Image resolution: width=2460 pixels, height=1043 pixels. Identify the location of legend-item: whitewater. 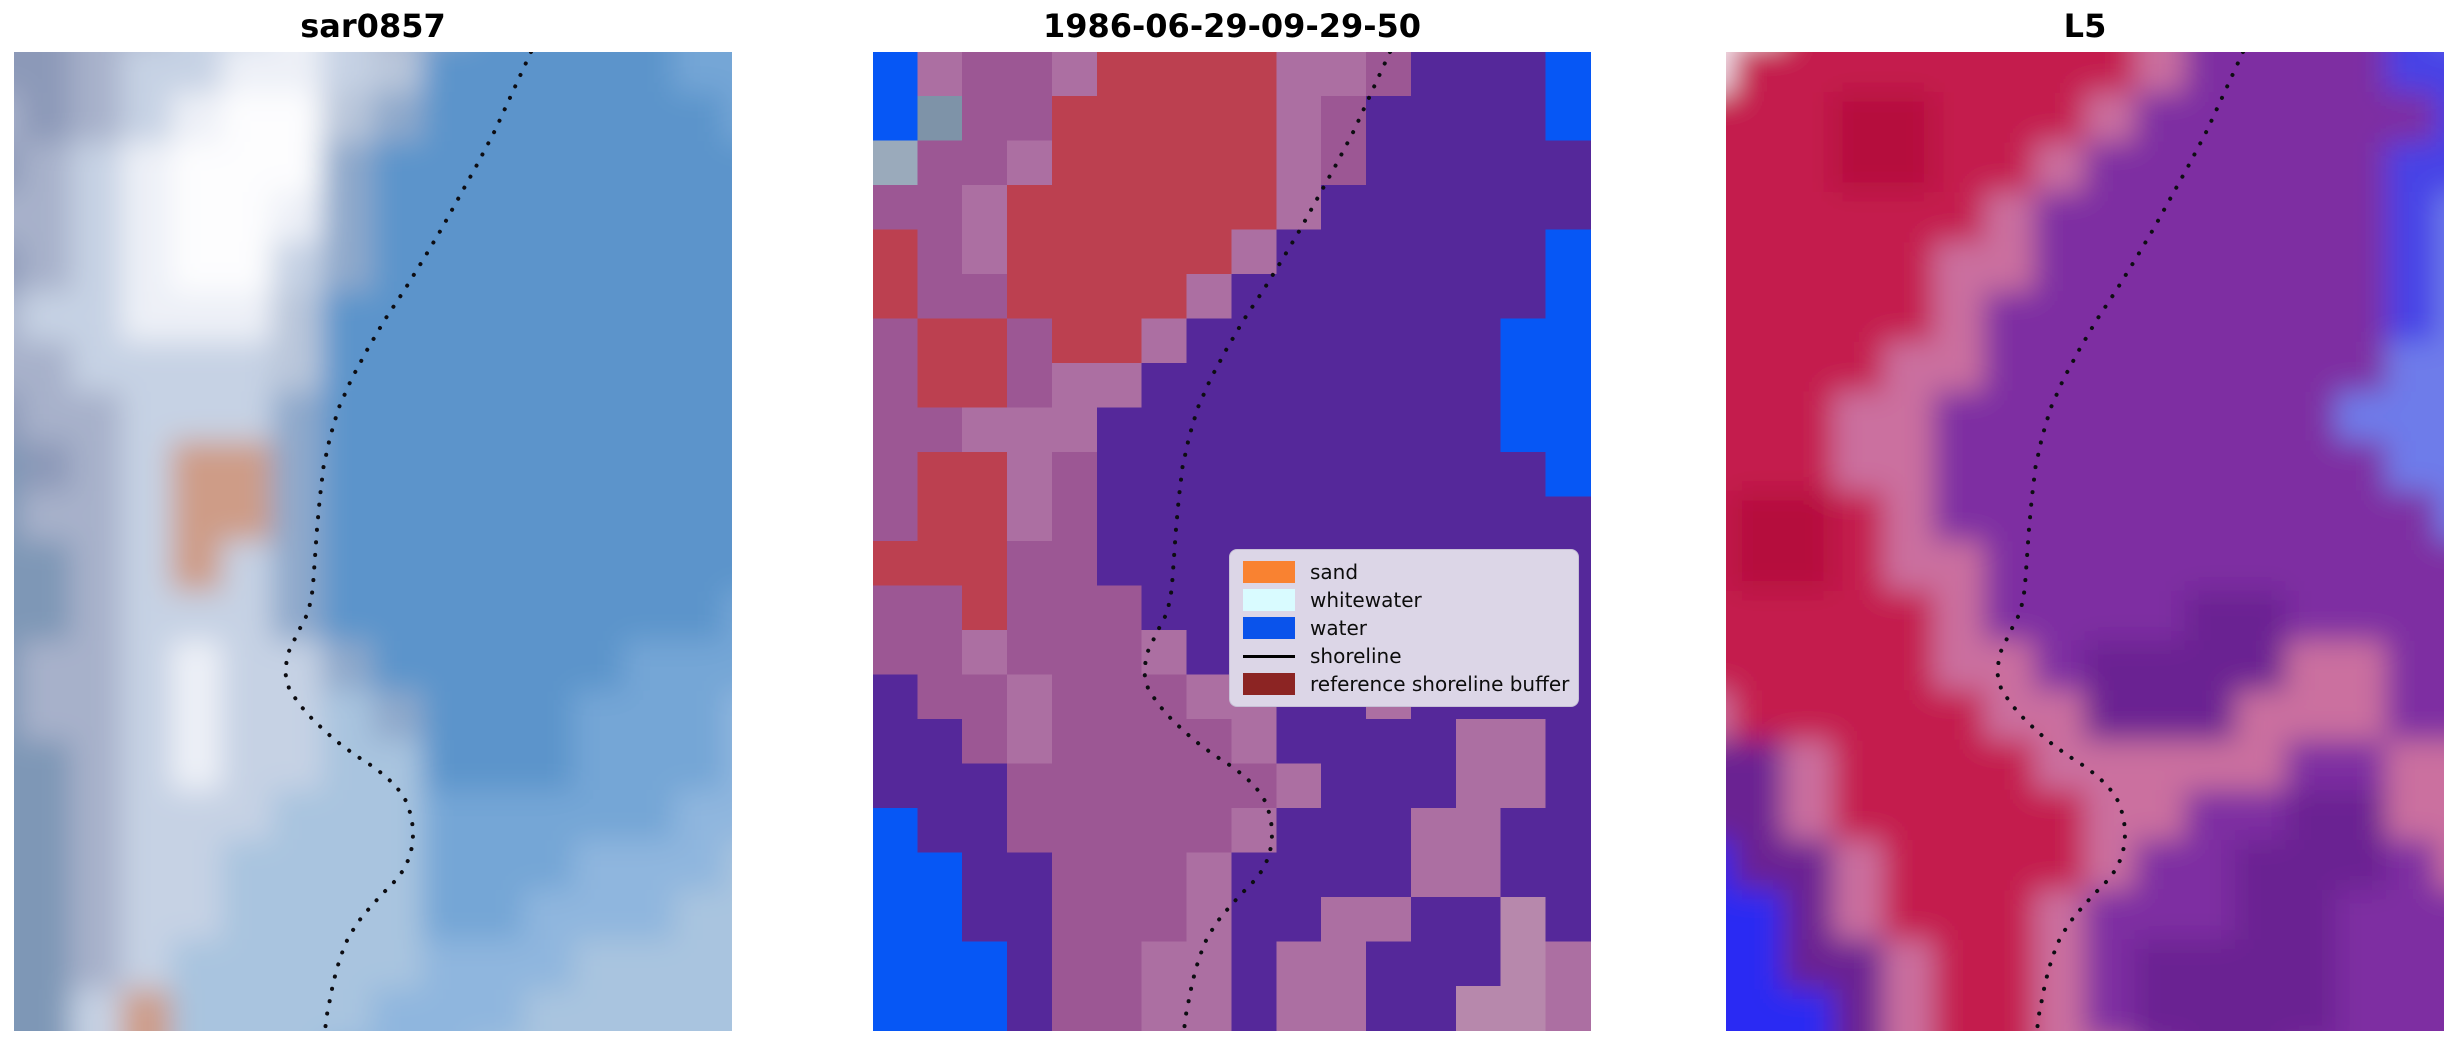
(1404, 600).